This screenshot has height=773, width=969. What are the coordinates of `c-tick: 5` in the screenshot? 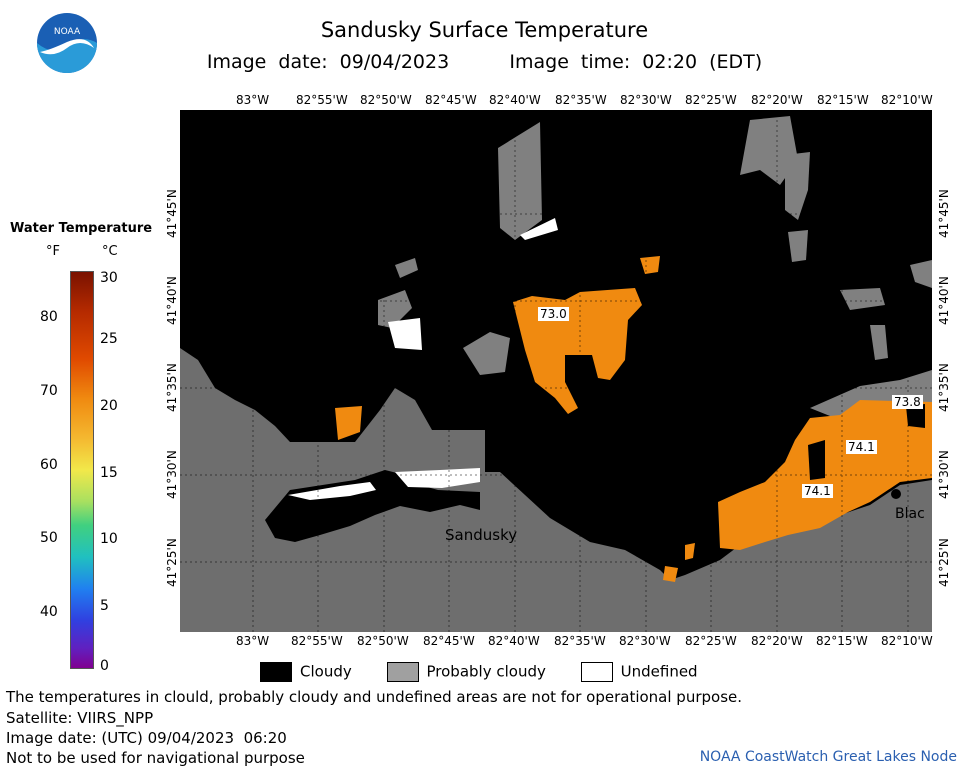 It's located at (104, 606).